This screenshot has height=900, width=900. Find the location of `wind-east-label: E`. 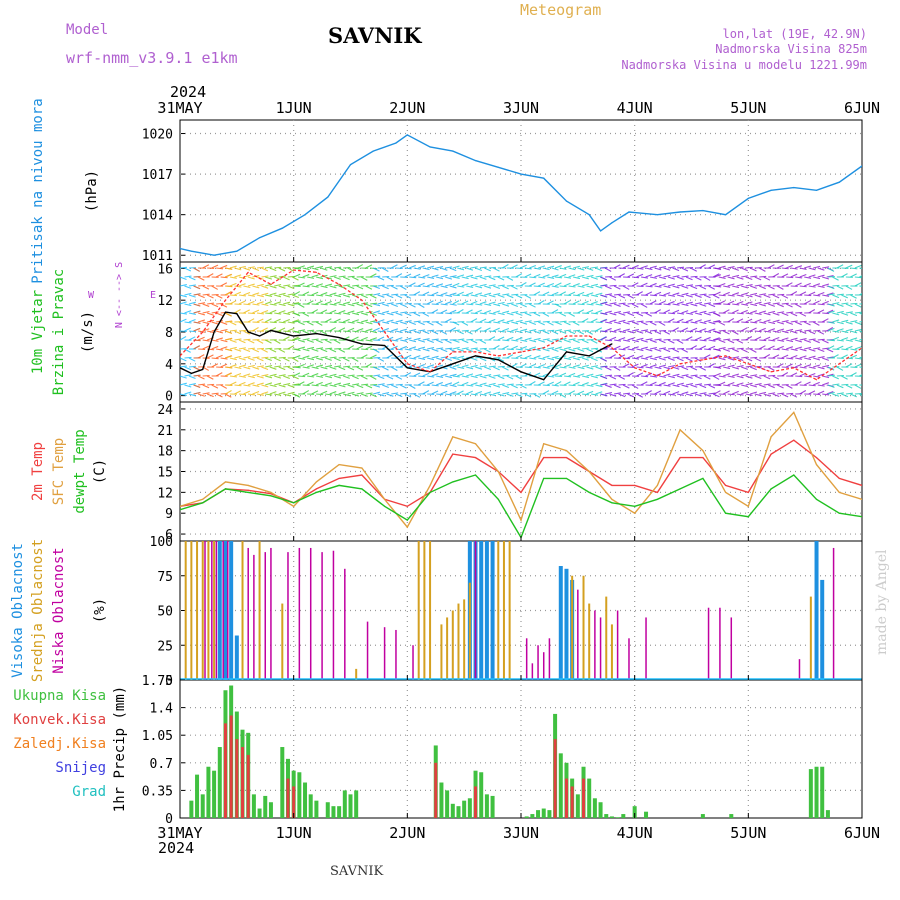

wind-east-label: E is located at coordinates (153, 295).